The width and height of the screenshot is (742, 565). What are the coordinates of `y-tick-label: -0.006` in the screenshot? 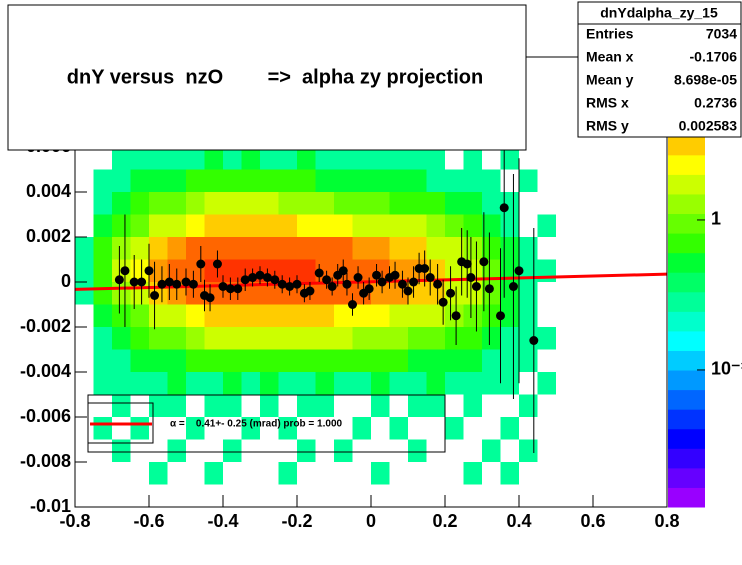 It's located at (45, 416).